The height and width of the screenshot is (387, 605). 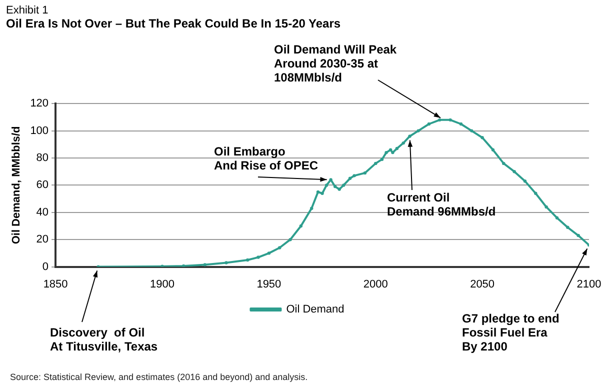 I want to click on legend-label: Oil Demand, so click(x=315, y=310).